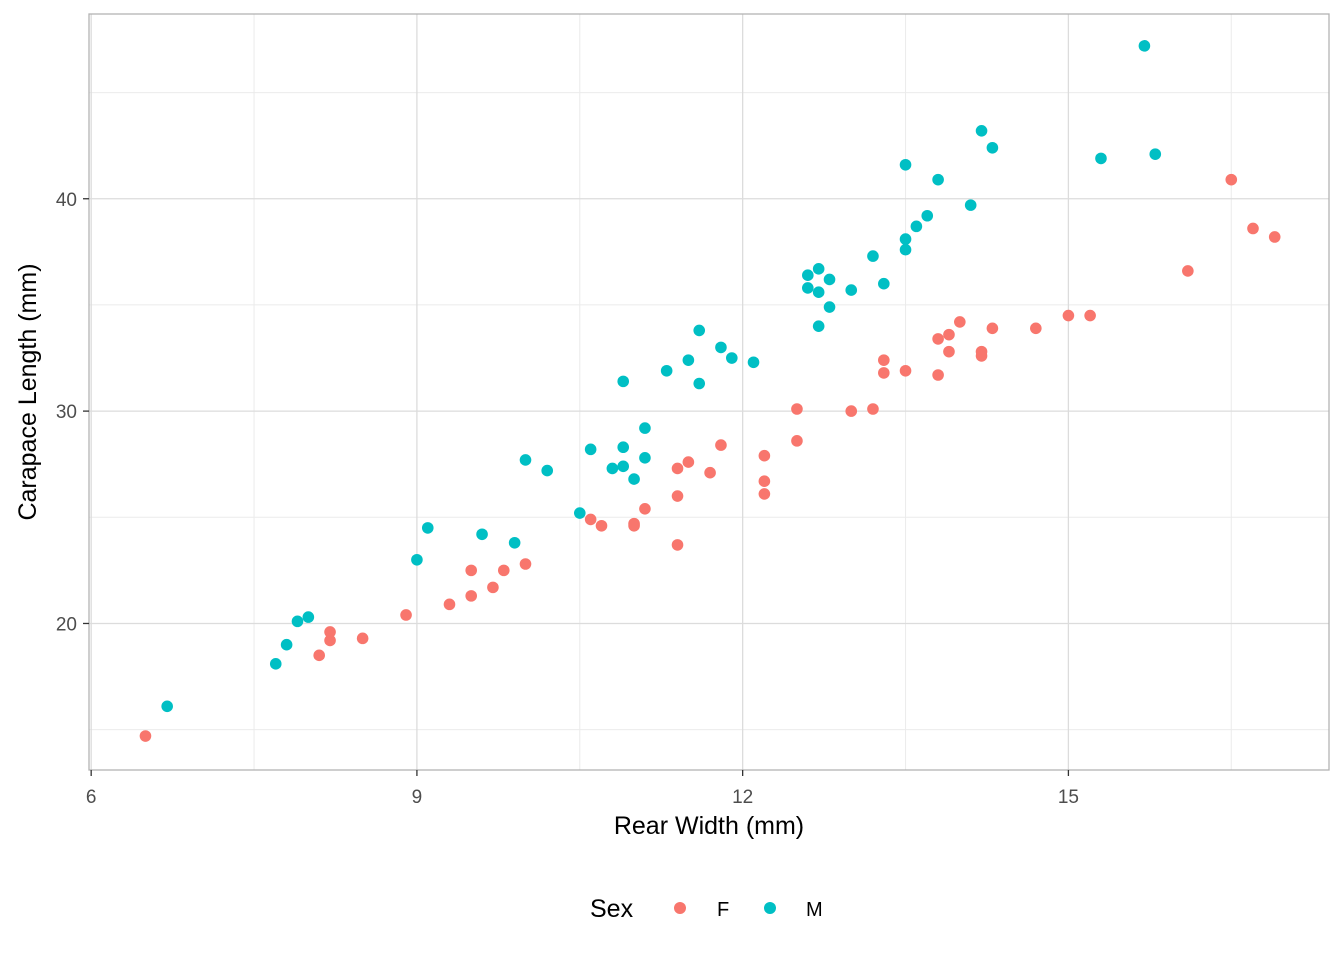  Describe the element at coordinates (742, 797) in the screenshot. I see `x-tick-label: 12` at that location.